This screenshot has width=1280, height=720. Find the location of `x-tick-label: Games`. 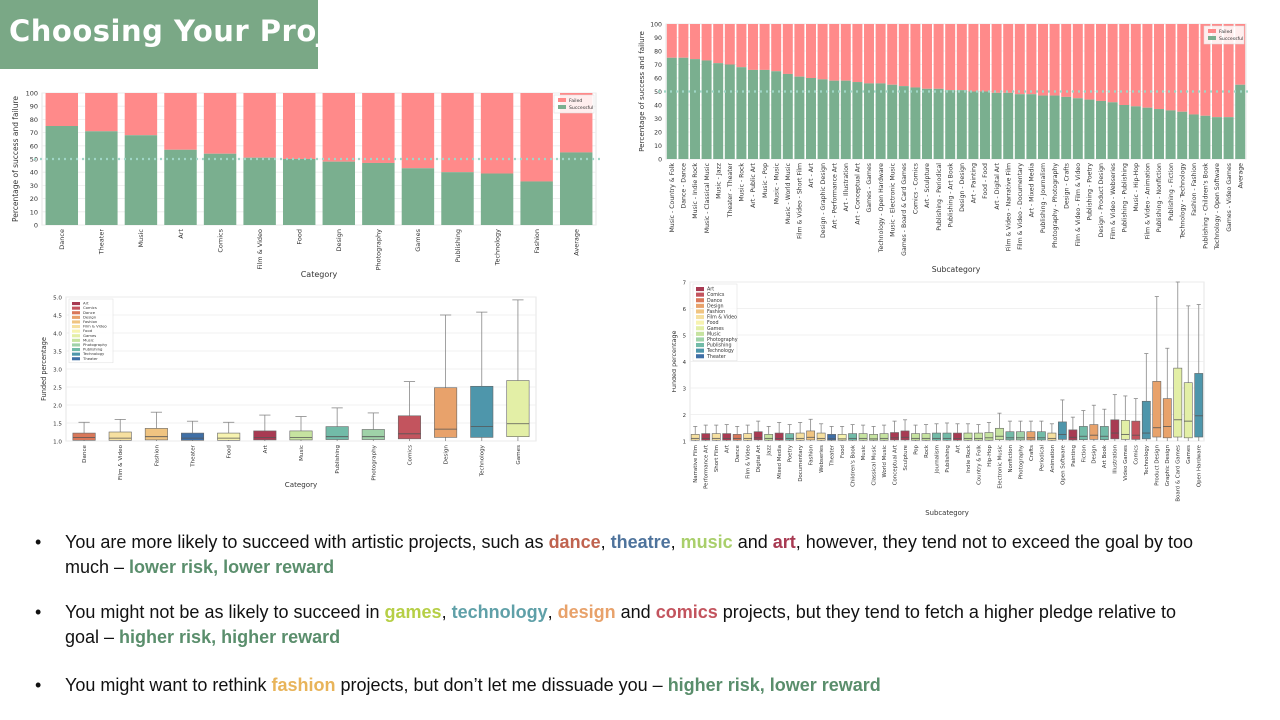

x-tick-label: Games is located at coordinates (519, 455).